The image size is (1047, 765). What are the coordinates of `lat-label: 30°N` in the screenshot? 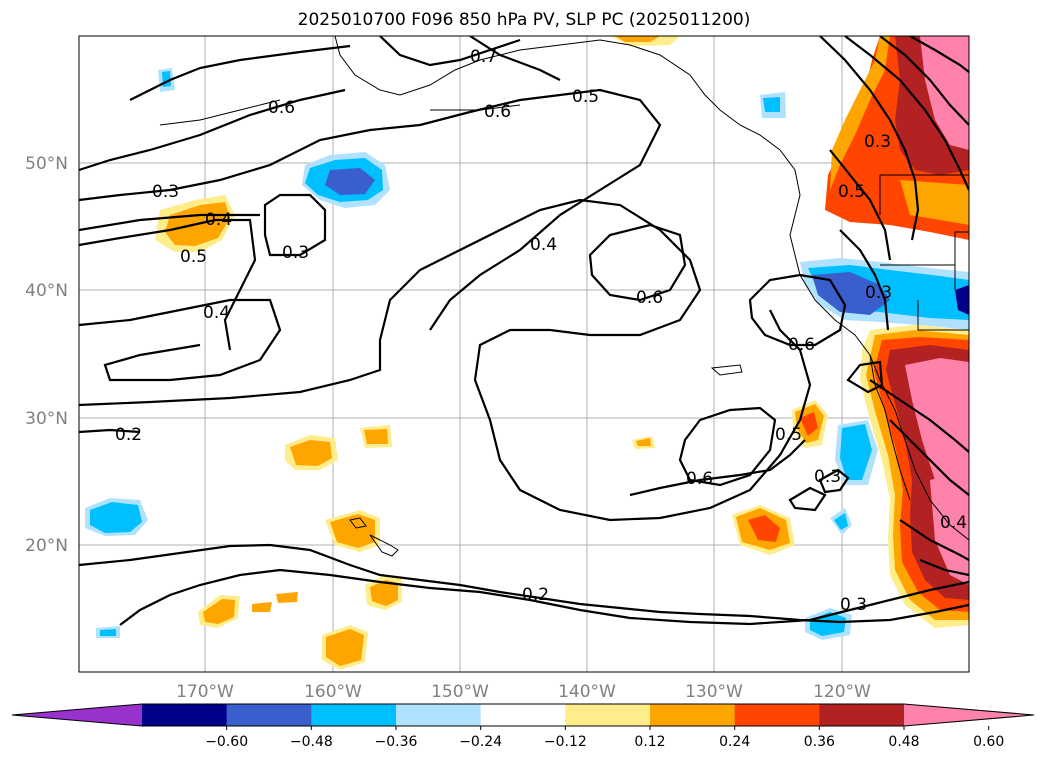 It's located at (46, 419).